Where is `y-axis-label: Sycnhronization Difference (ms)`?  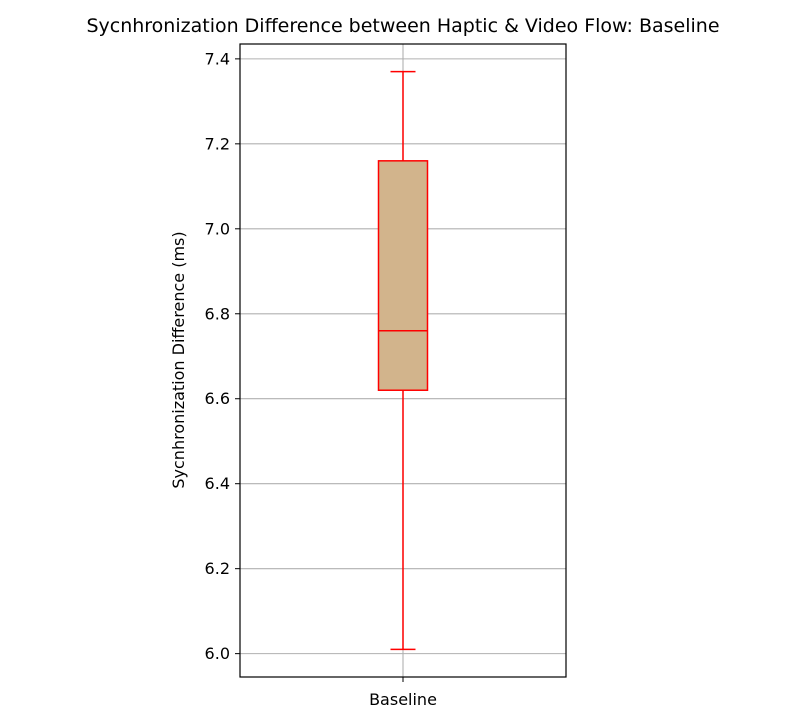 y-axis-label: Sycnhronization Difference (ms) is located at coordinates (178, 359).